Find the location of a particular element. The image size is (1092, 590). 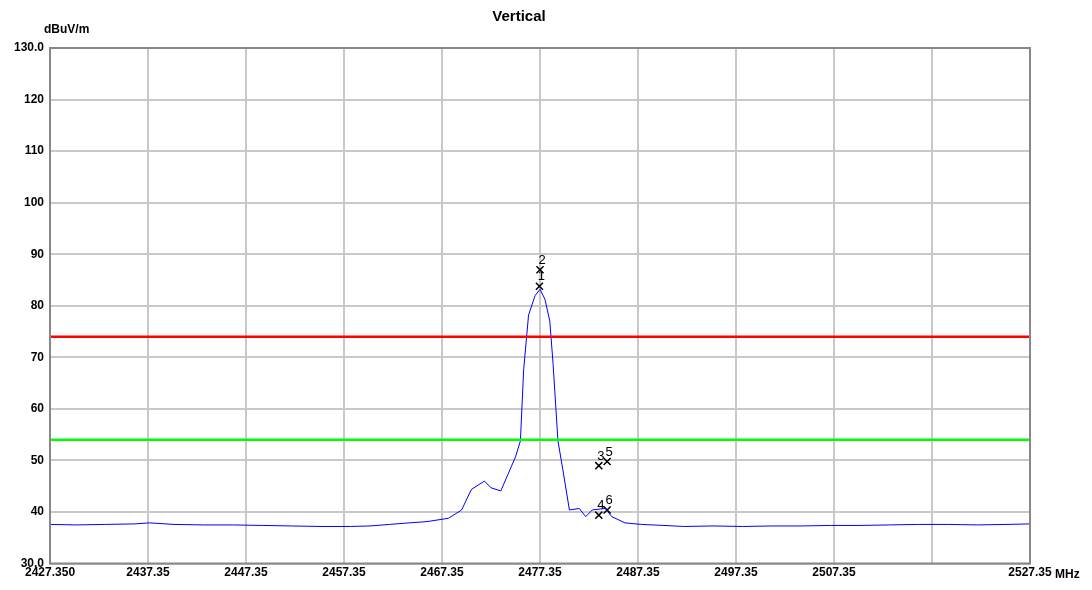

y-tick-label: 90 is located at coordinates (37, 253).